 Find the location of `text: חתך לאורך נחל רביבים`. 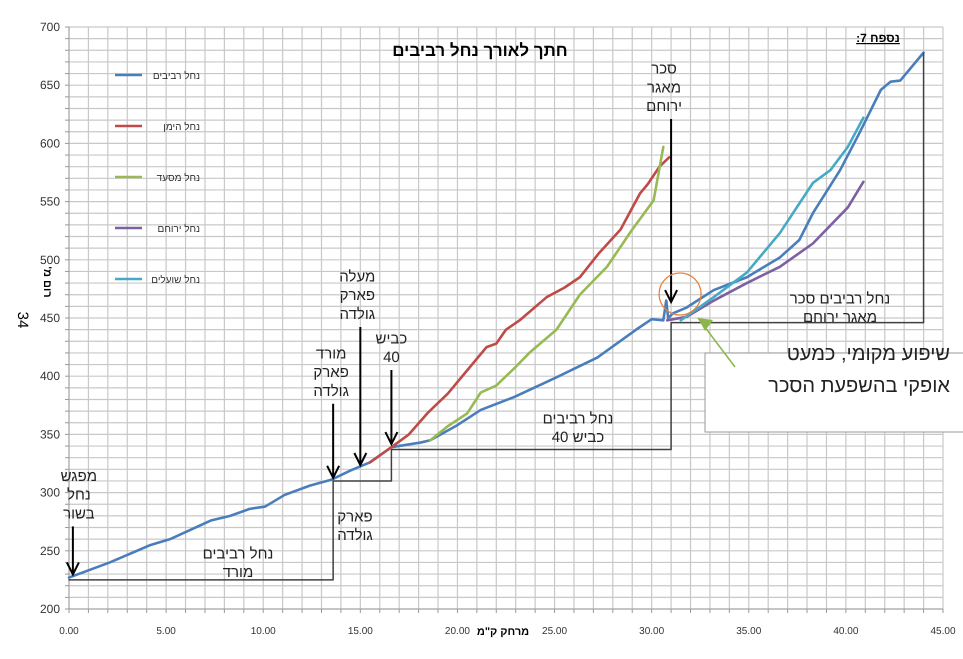

text: חתך לאורך נחל רביבים is located at coordinates (480, 50).